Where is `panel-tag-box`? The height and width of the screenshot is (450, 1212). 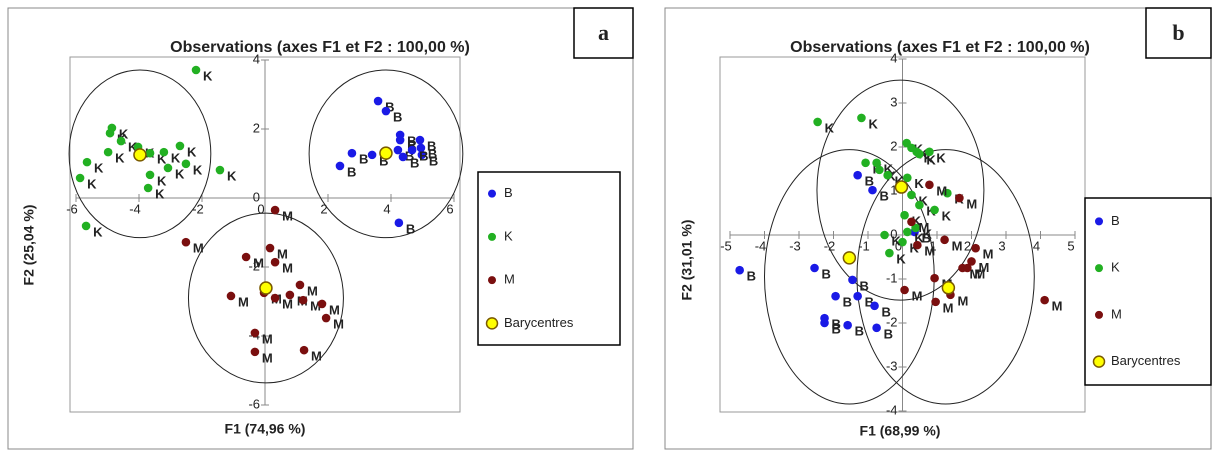
panel-tag-box is located at coordinates (1178, 33).